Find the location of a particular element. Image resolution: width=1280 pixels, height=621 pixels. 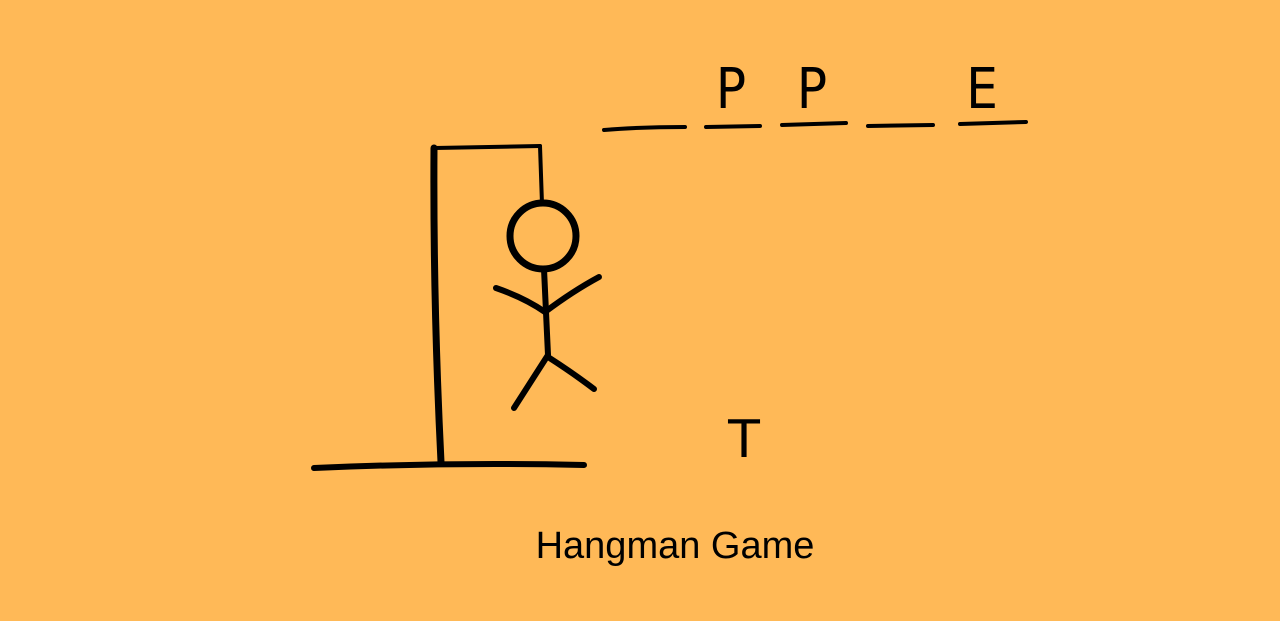

gallows-rope is located at coordinates (541, 175).